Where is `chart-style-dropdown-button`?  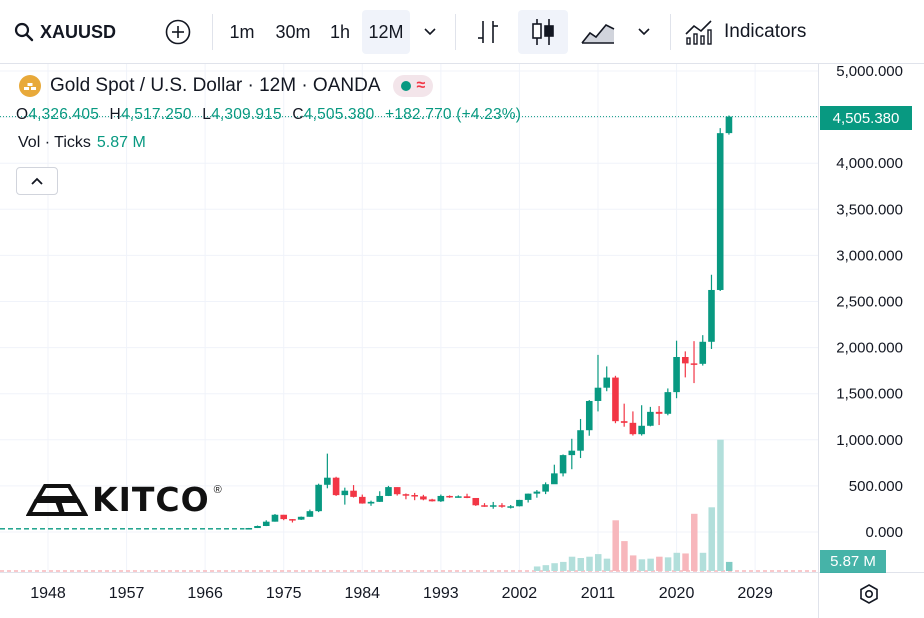 chart-style-dropdown-button is located at coordinates (644, 32).